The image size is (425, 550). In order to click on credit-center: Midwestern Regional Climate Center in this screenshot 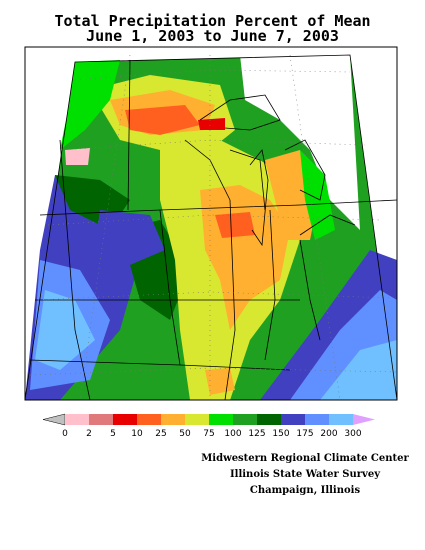, I will do `click(305, 458)`.